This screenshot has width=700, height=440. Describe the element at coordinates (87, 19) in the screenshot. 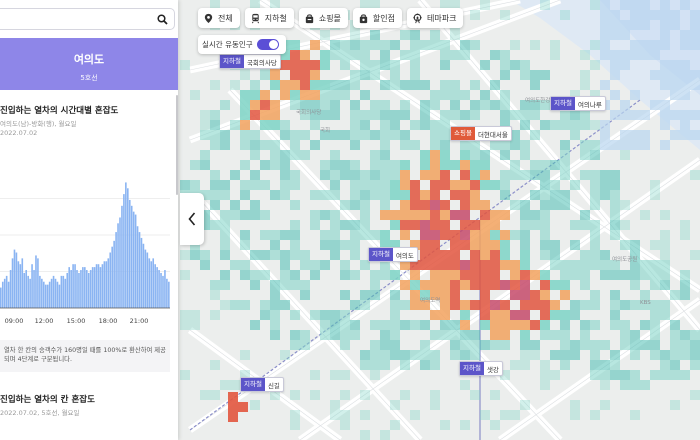

I see `search-input` at that location.